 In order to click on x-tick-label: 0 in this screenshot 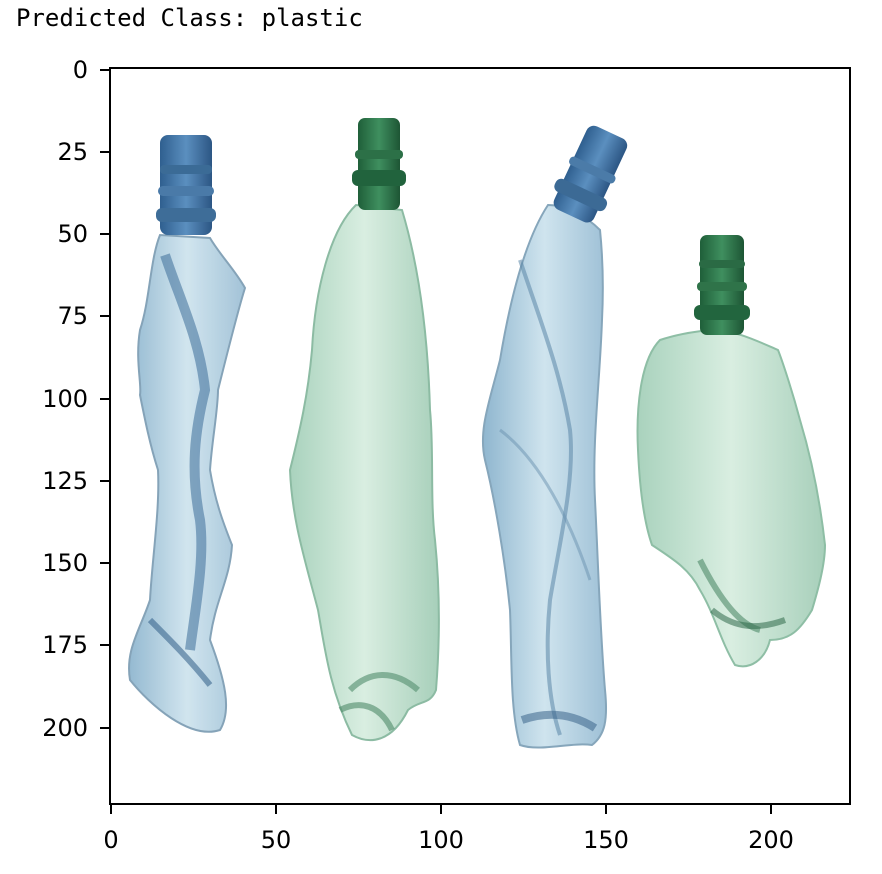, I will do `click(110, 840)`.